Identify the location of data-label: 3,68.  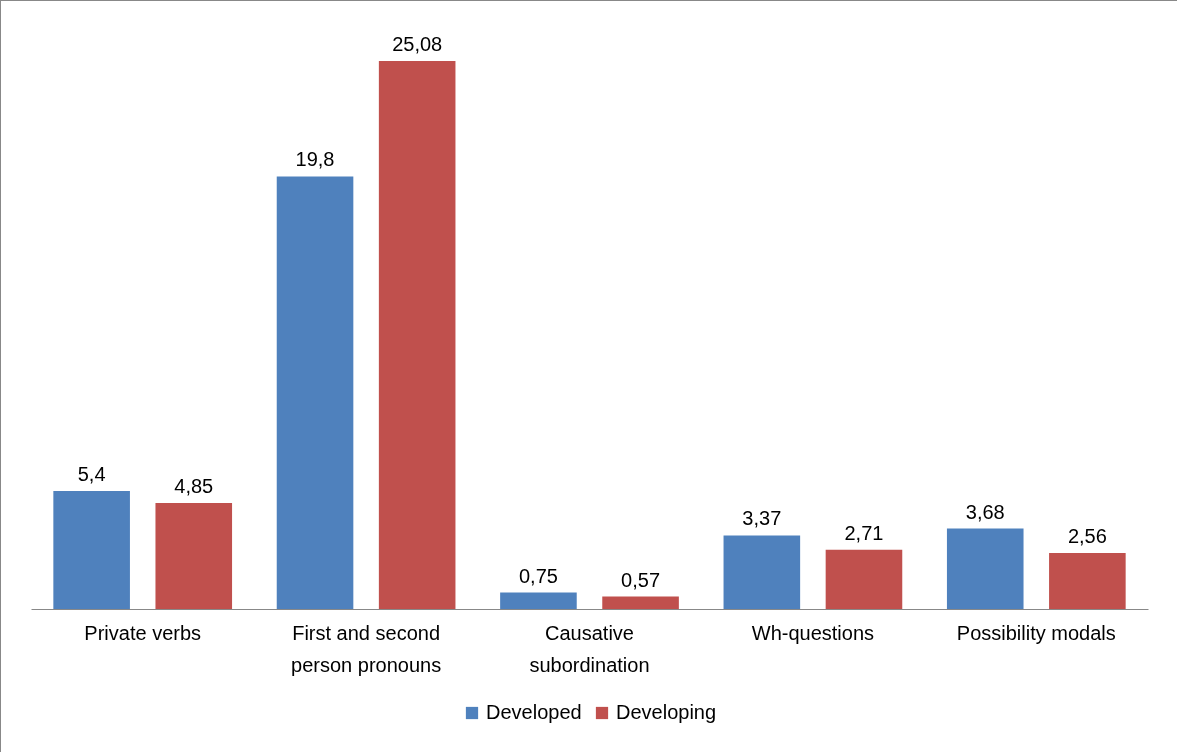
(985, 511).